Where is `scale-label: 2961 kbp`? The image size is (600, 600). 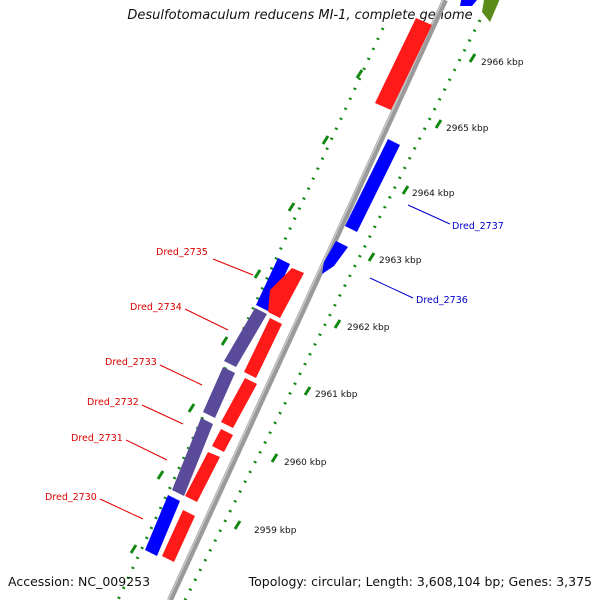
scale-label: 2961 kbp is located at coordinates (336, 395).